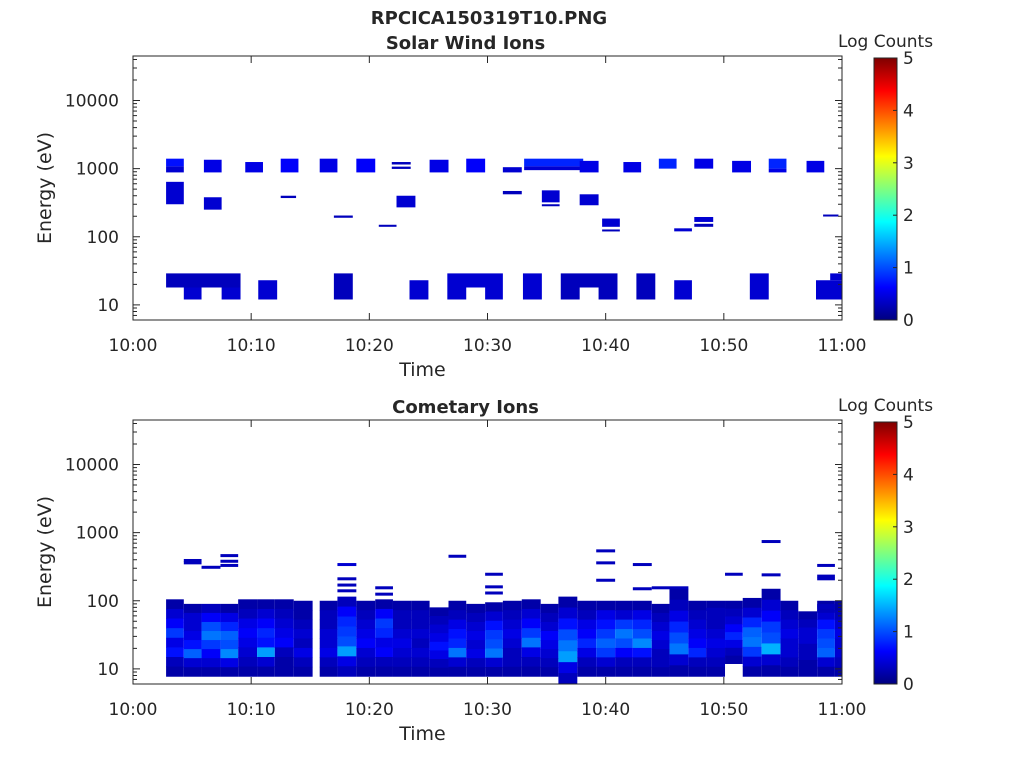 The width and height of the screenshot is (1024, 768). I want to click on colorbar-gradient, so click(885, 189).